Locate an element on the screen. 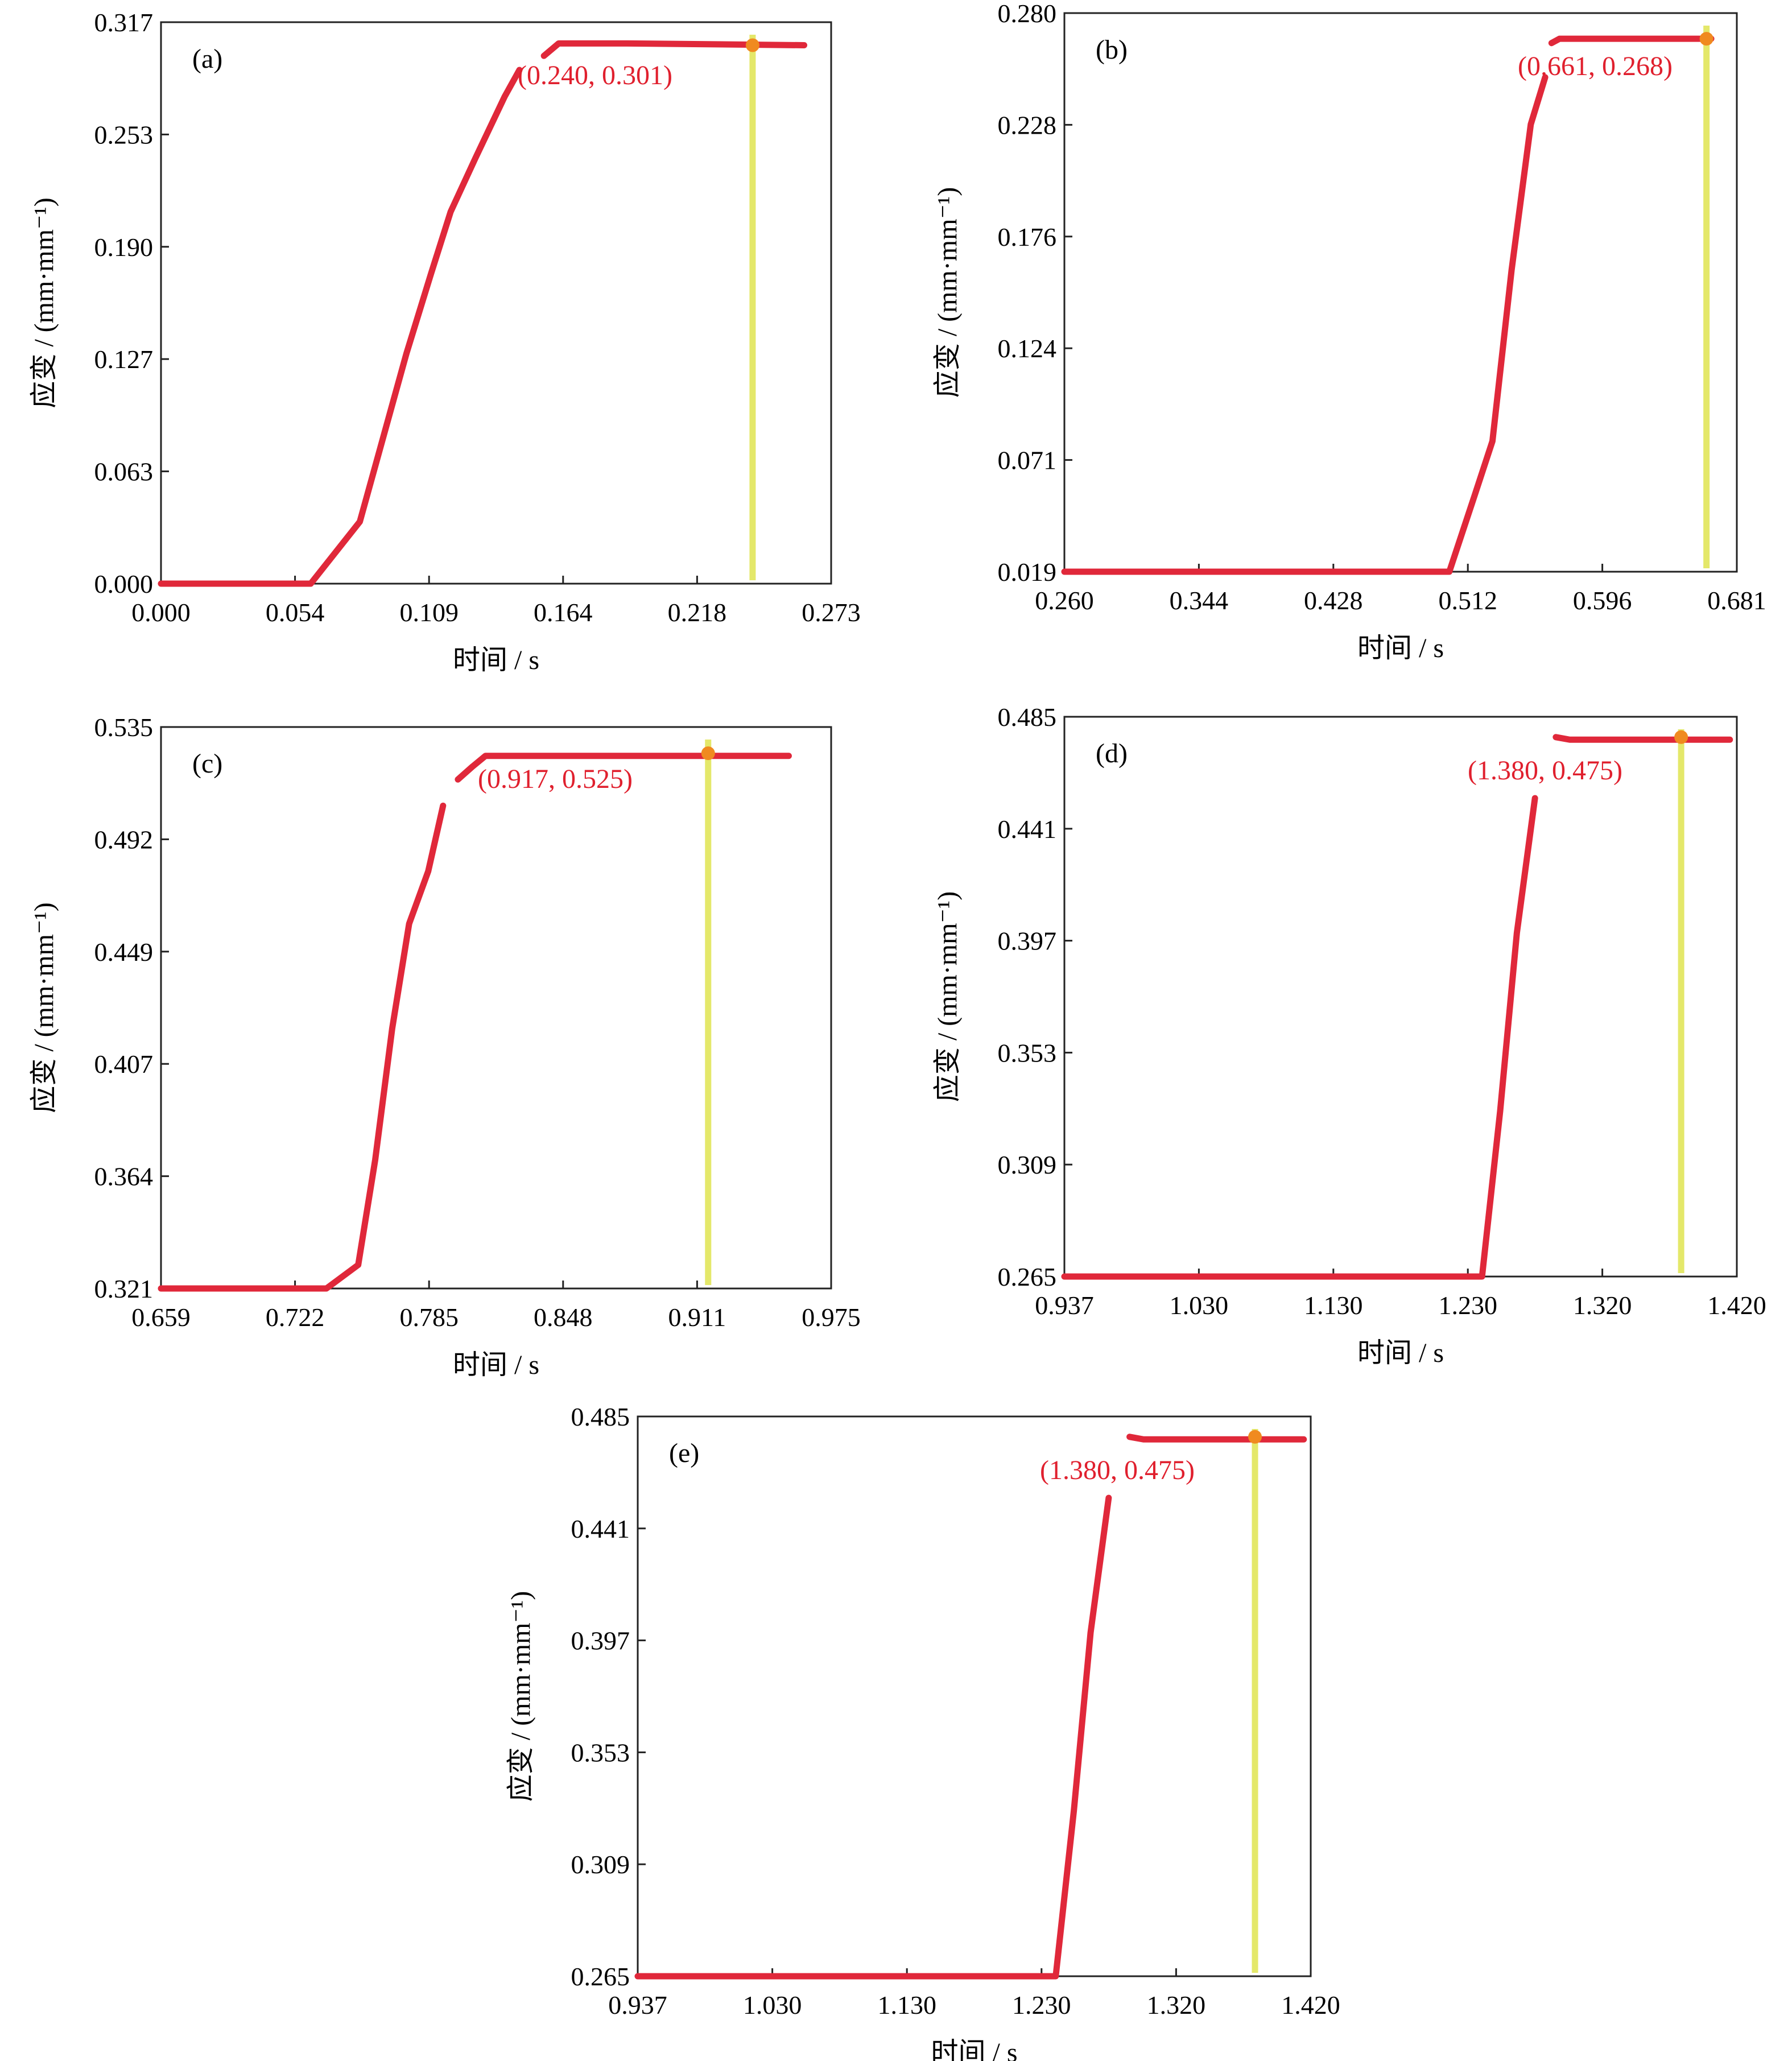  x-tick-label: 0.937 is located at coordinates (637, 2005).